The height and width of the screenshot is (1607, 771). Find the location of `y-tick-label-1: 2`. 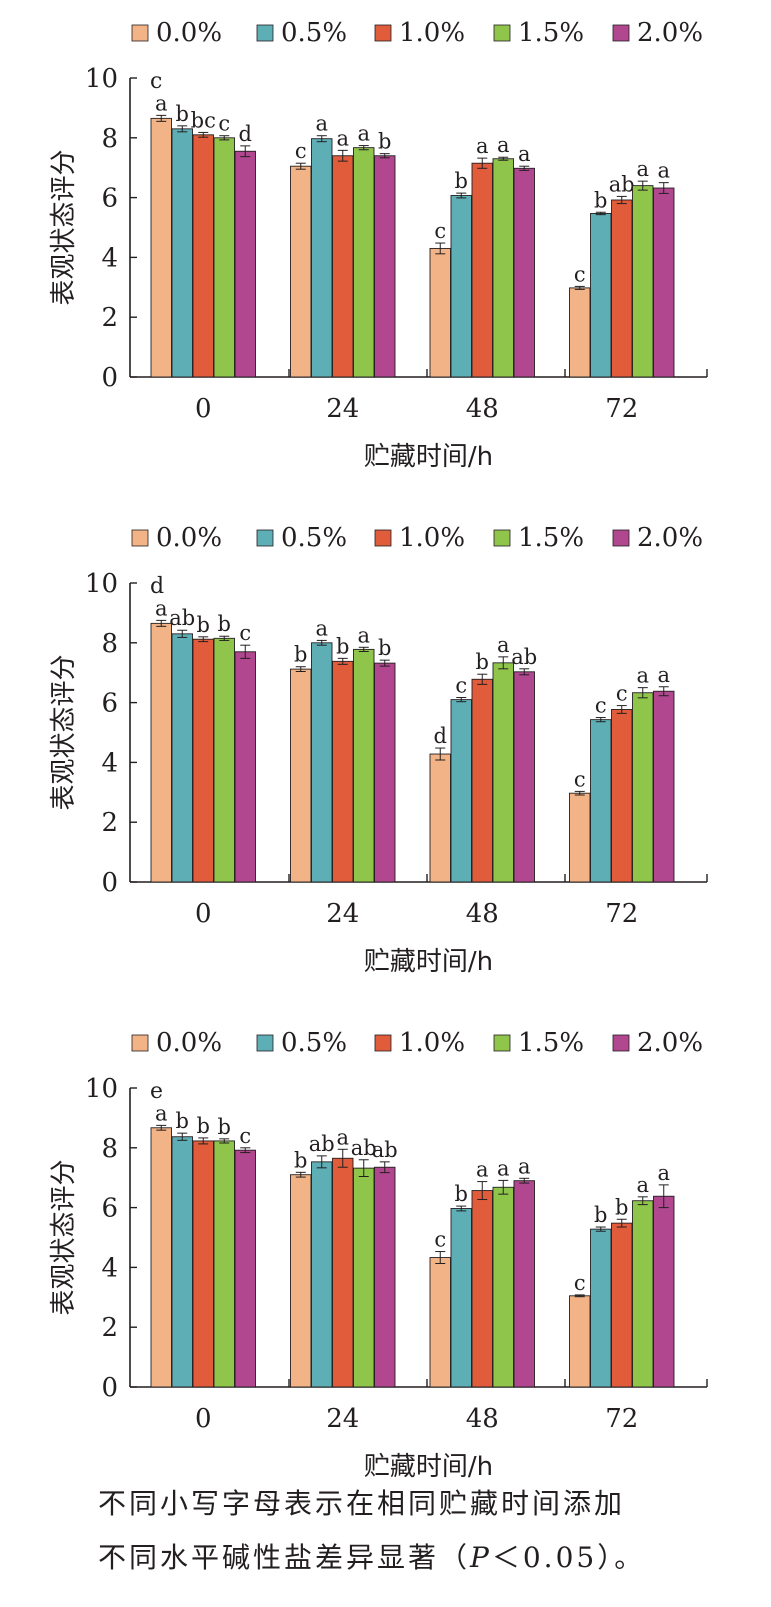

y-tick-label-1: 2 is located at coordinates (109, 318).